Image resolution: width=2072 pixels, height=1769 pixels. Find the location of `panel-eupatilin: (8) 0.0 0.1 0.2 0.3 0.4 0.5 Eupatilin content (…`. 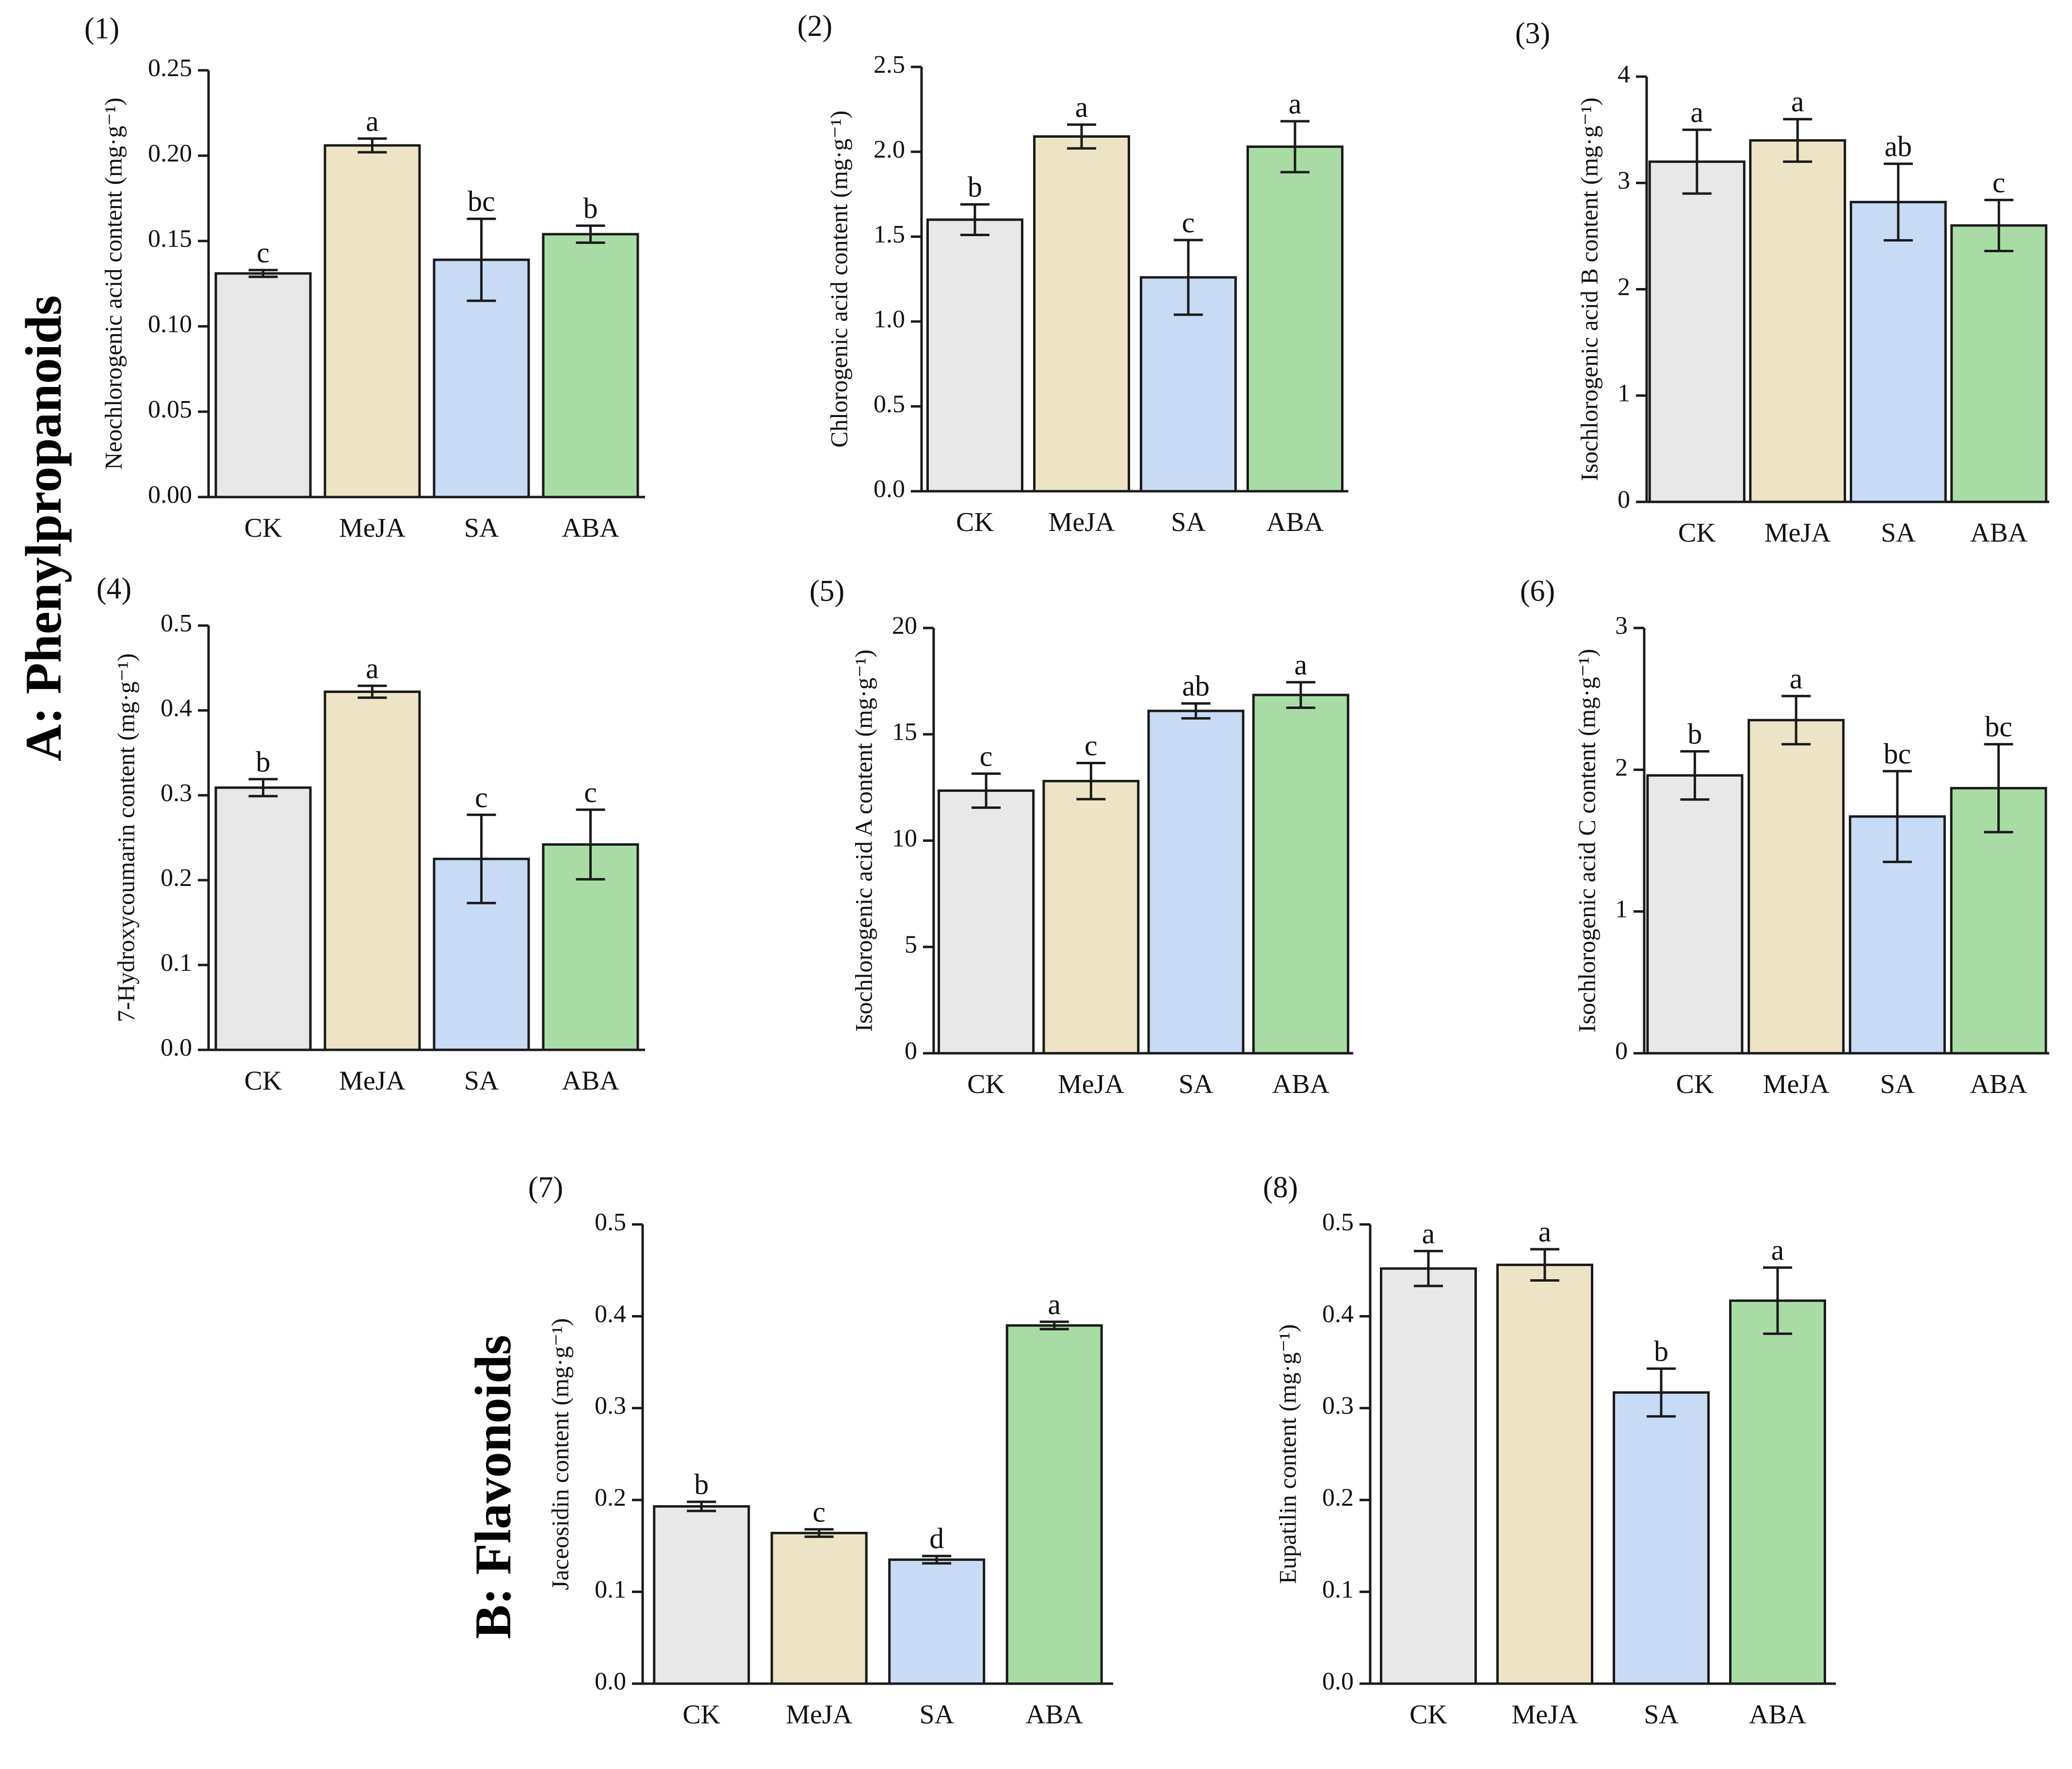

panel-eupatilin: (8) 0.0 0.1 0.2 0.3 0.4 0.5 Eupatilin content (… is located at coordinates (1549, 1451).